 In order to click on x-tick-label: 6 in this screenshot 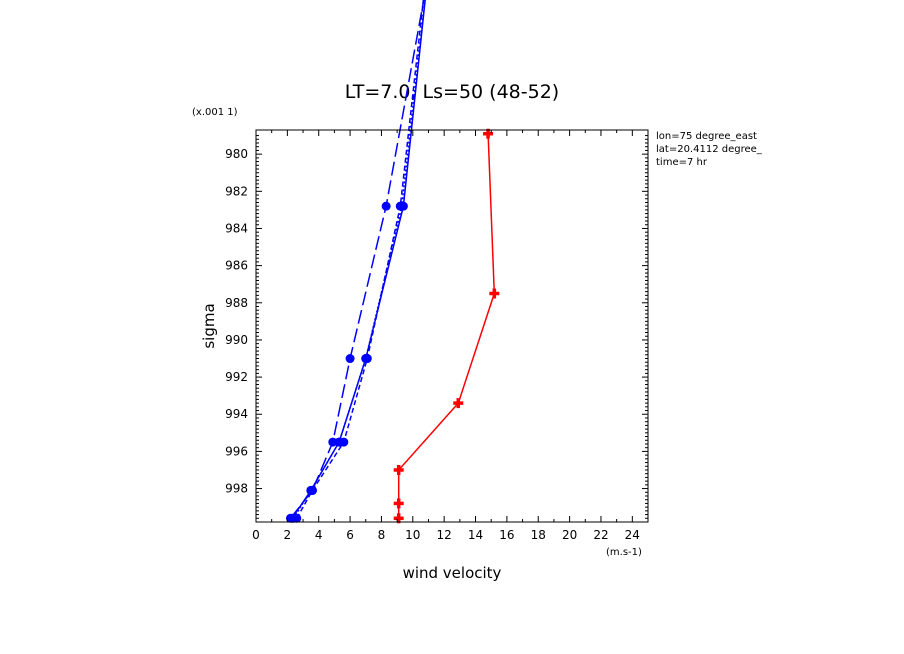, I will do `click(350, 535)`.